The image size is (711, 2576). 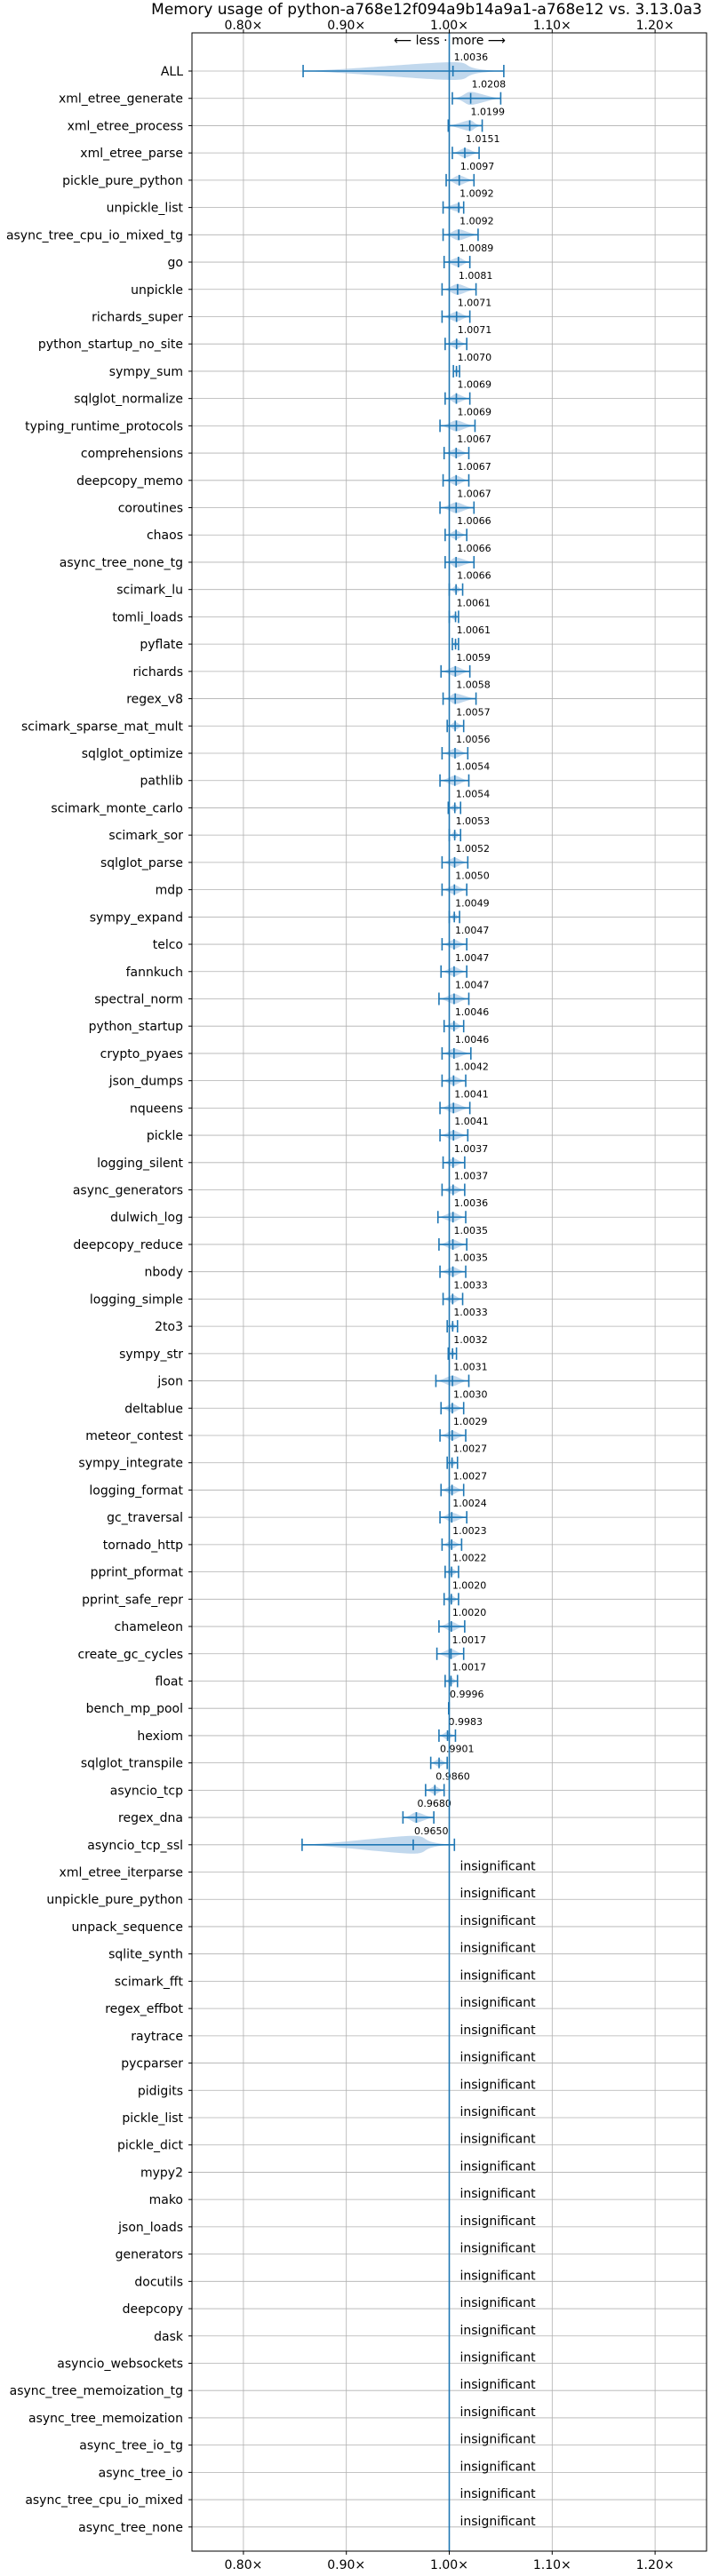 I want to click on benchmark-label: scimark_monte_carlo, so click(x=117, y=808).